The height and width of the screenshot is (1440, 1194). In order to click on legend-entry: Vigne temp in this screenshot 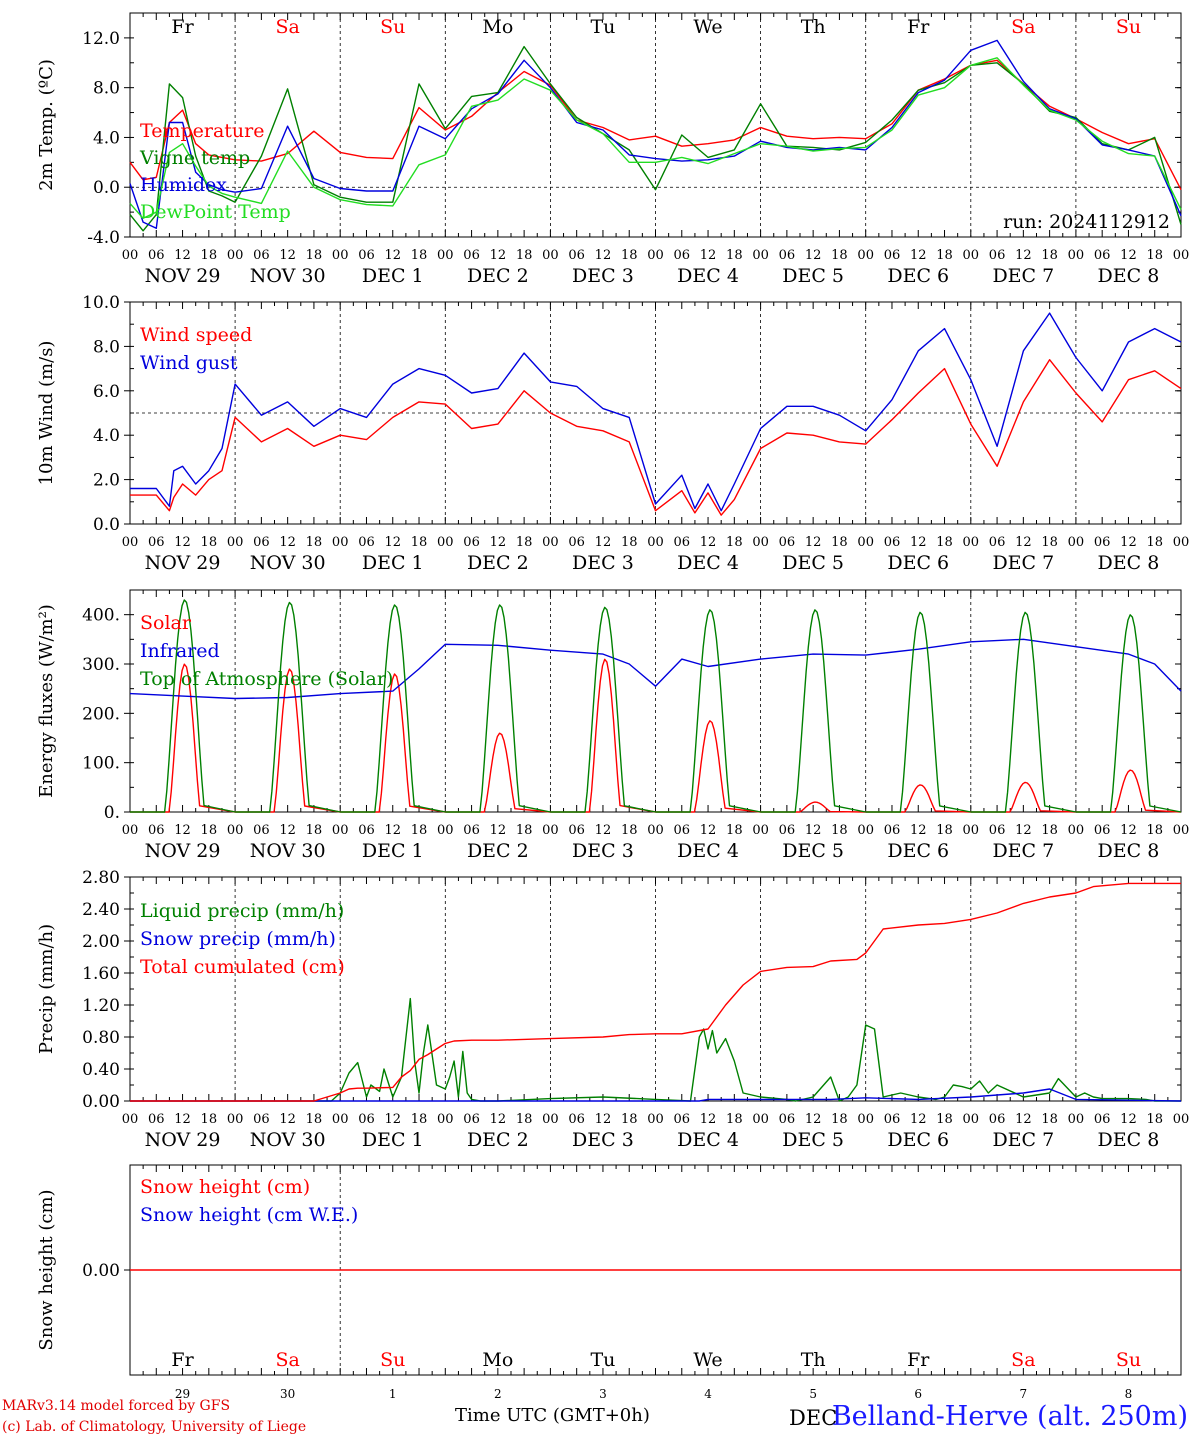, I will do `click(194, 158)`.